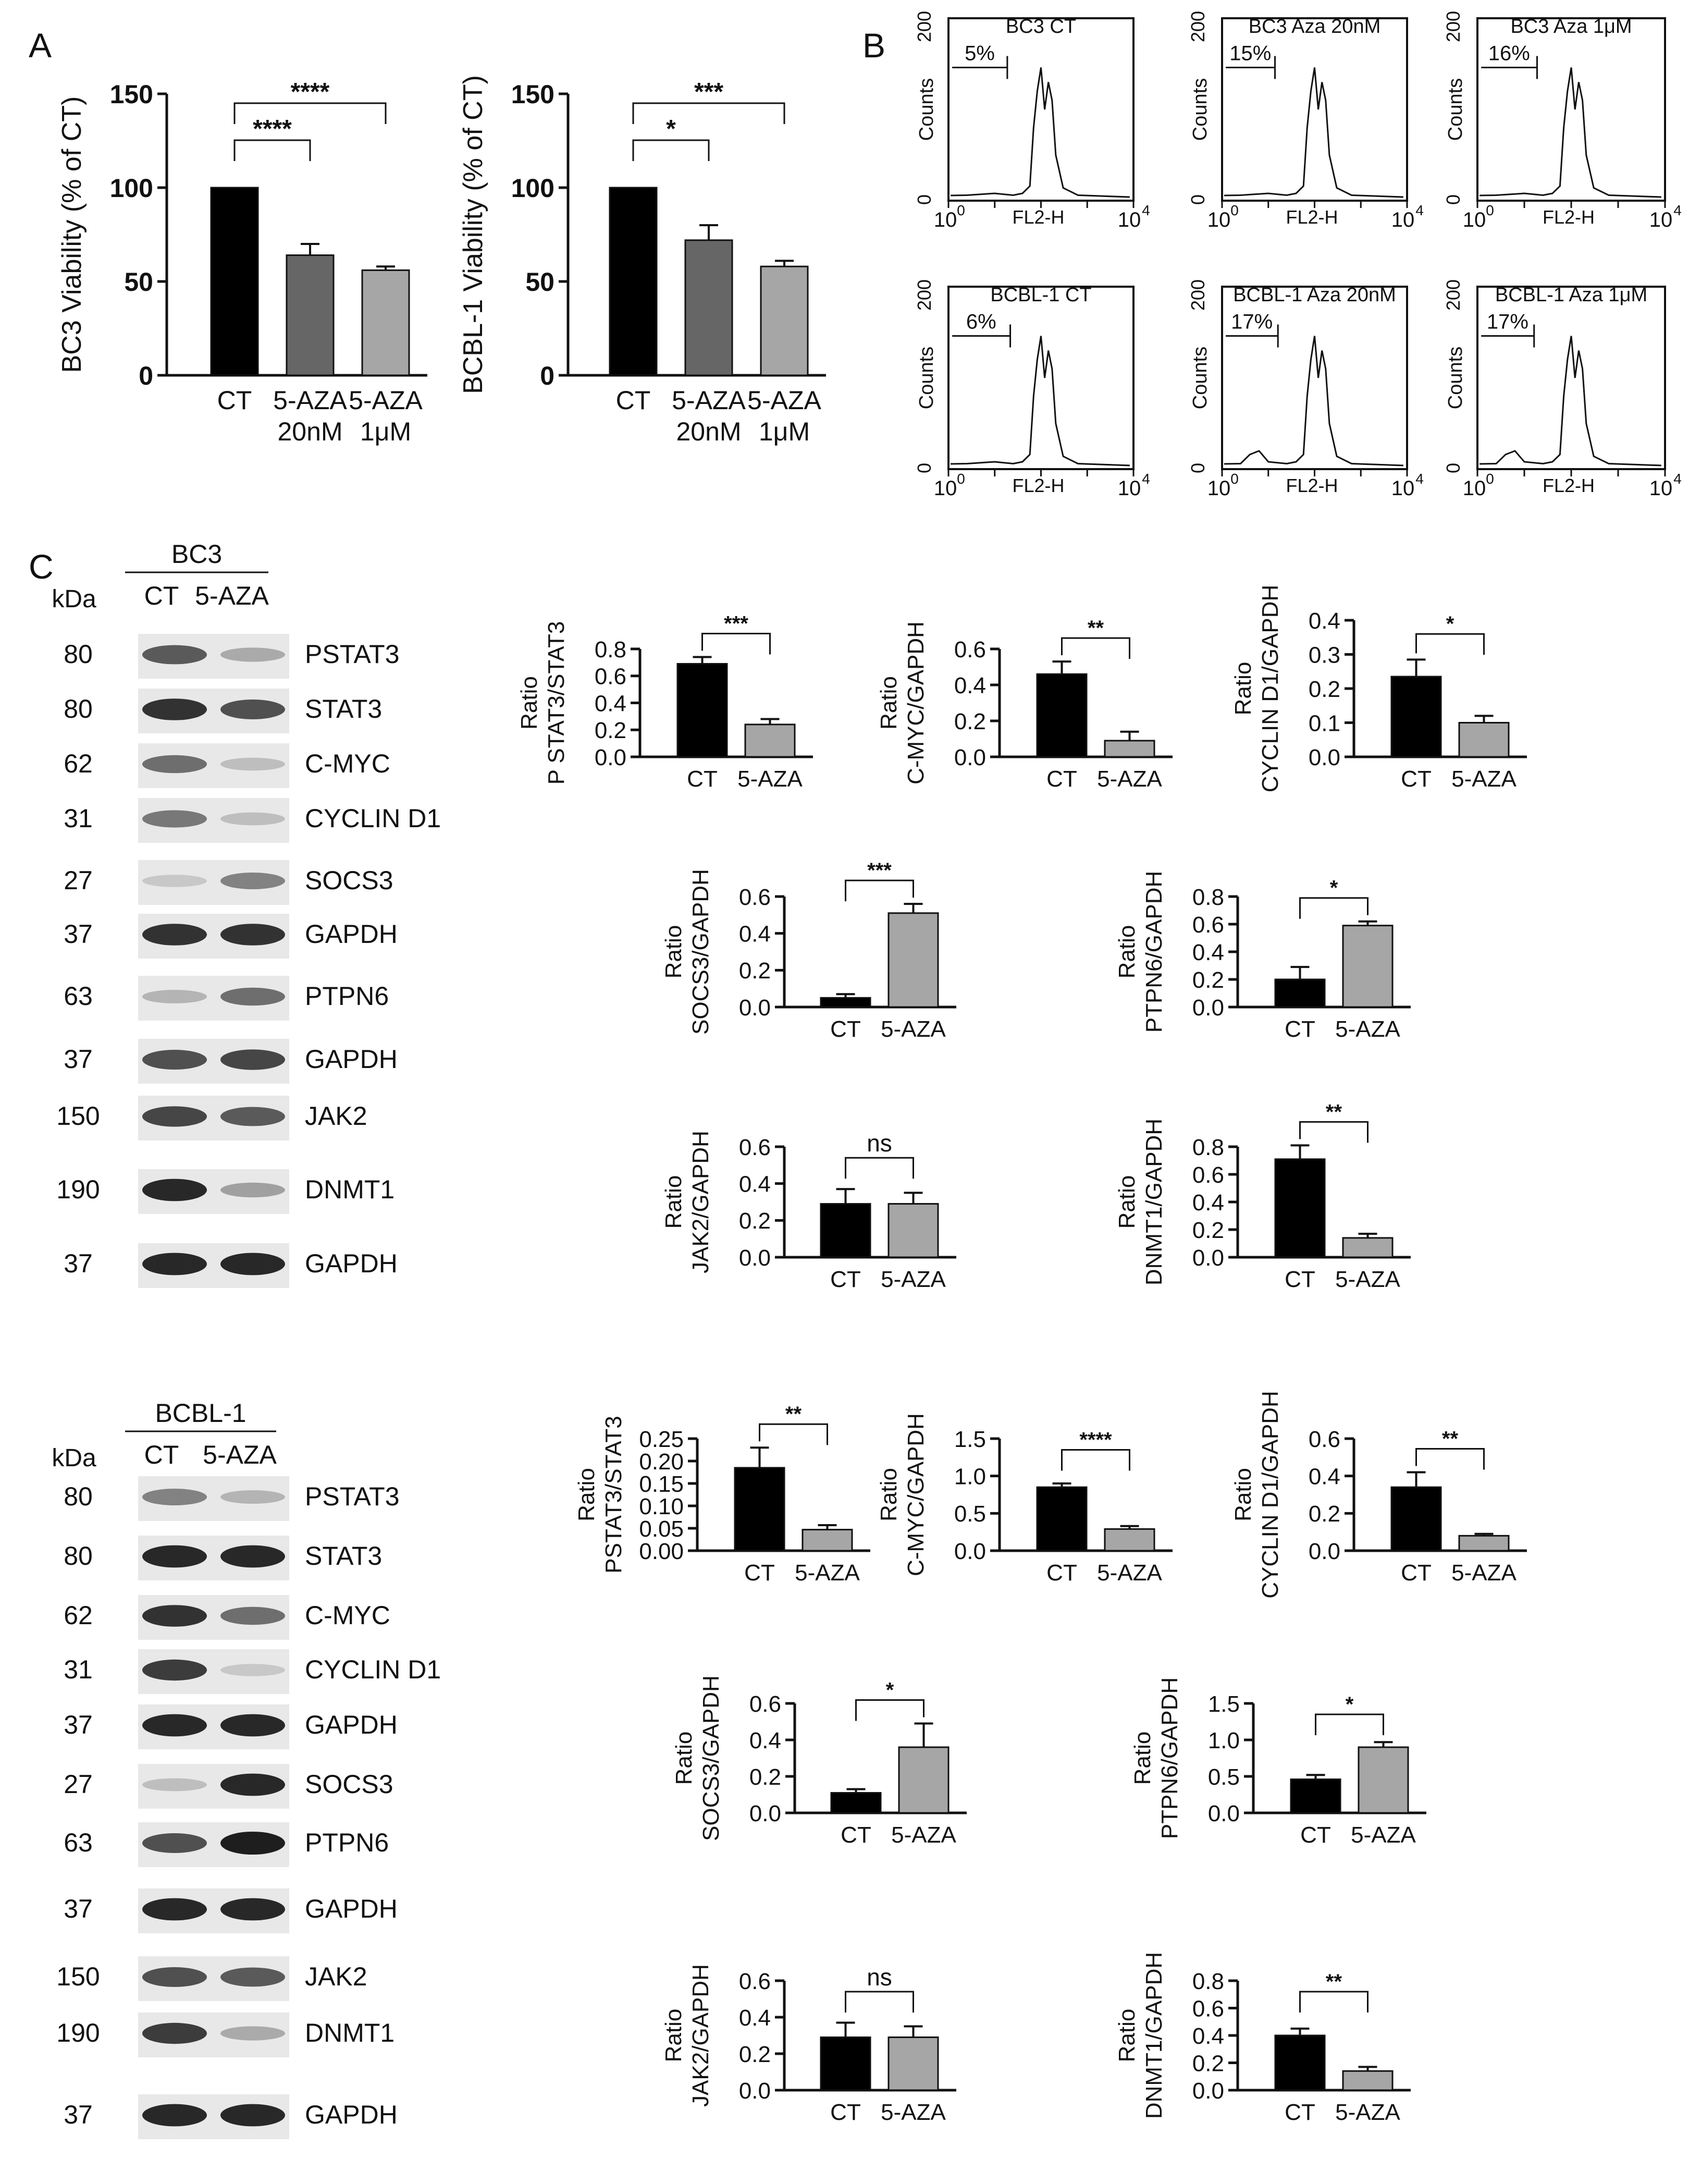 This screenshot has width=1689, height=2184. I want to click on y-axis-label: PTPN6/GAPDH, so click(1170, 1758).